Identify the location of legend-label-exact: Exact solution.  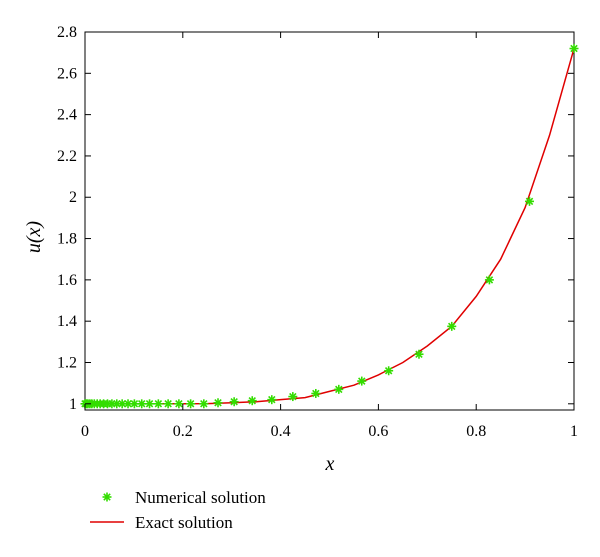
(184, 522).